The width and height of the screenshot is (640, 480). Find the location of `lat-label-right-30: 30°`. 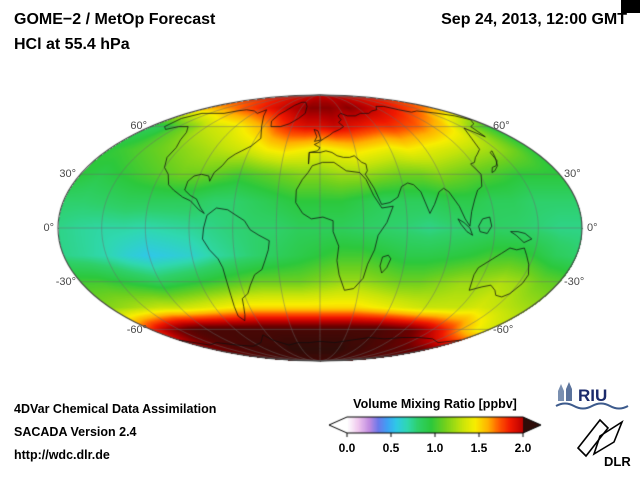

lat-label-right-30: 30° is located at coordinates (572, 174).